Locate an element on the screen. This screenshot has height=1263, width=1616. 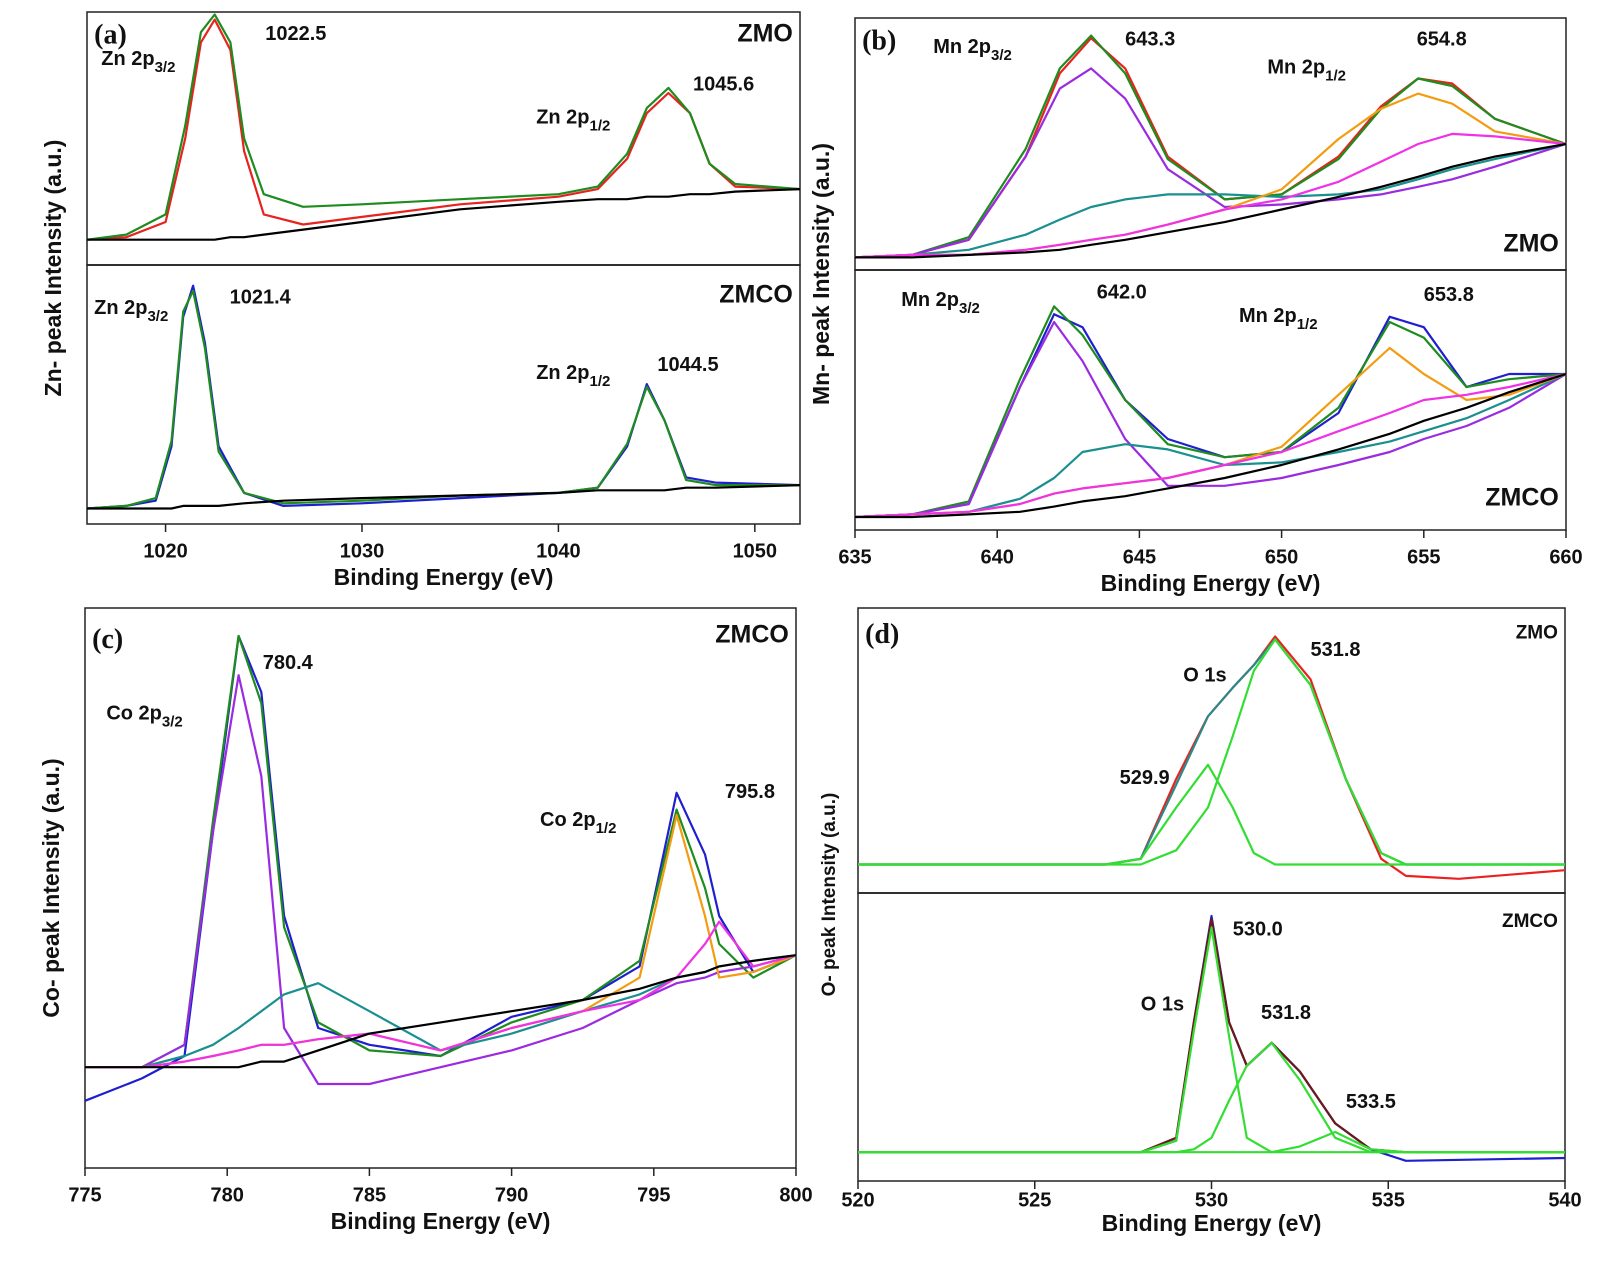
annotation-text: 653.8 is located at coordinates (1449, 295).